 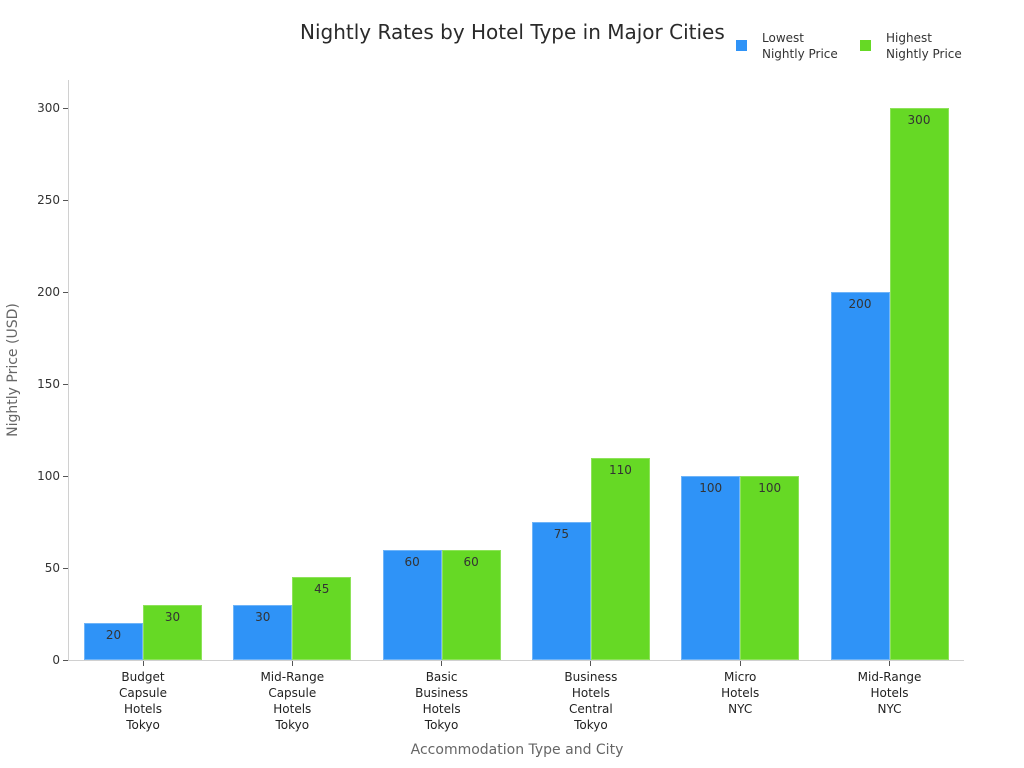 I want to click on x-tick: Mid-Range Hotels NYC, so click(x=890, y=689).